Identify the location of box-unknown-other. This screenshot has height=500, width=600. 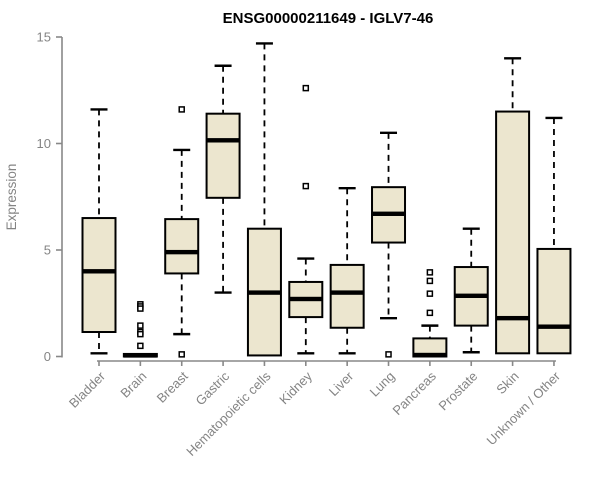
(554, 301).